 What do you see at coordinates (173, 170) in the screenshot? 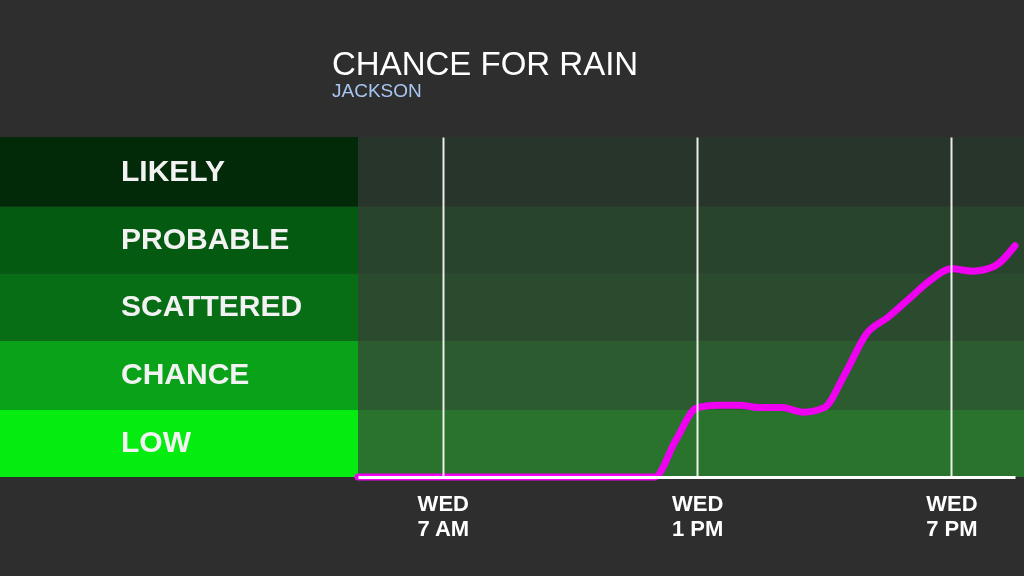
I see `band-label: LIKELY` at bounding box center [173, 170].